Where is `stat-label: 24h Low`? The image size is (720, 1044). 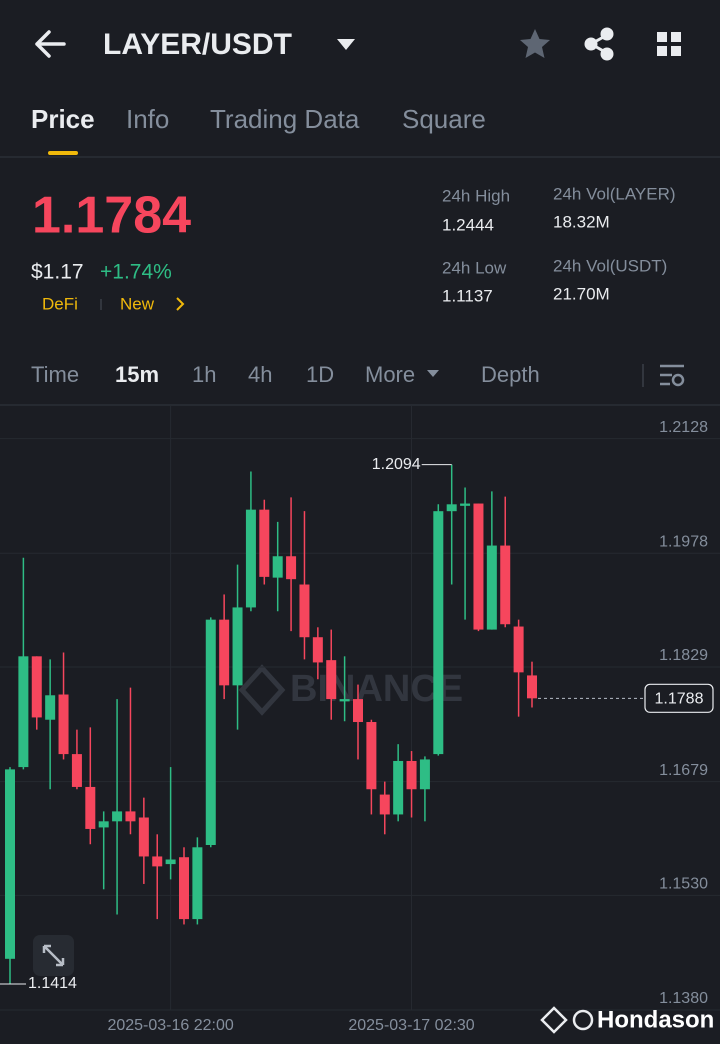 stat-label: 24h Low is located at coordinates (474, 267).